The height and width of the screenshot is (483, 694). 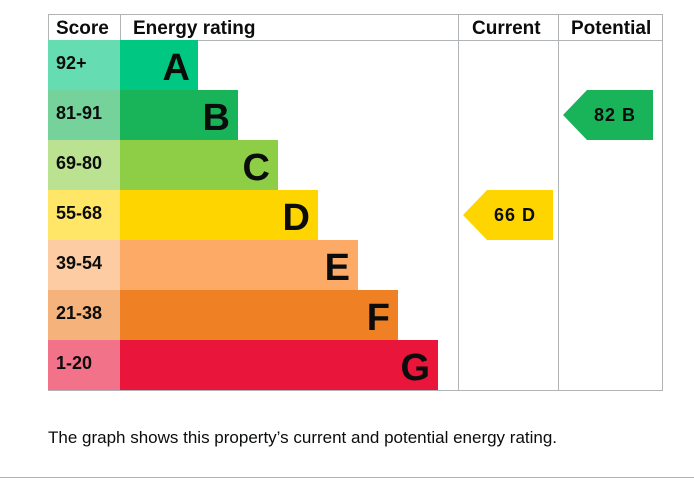 What do you see at coordinates (353, 28) in the screenshot?
I see `column-headers: Score Energy rating Current Potential` at bounding box center [353, 28].